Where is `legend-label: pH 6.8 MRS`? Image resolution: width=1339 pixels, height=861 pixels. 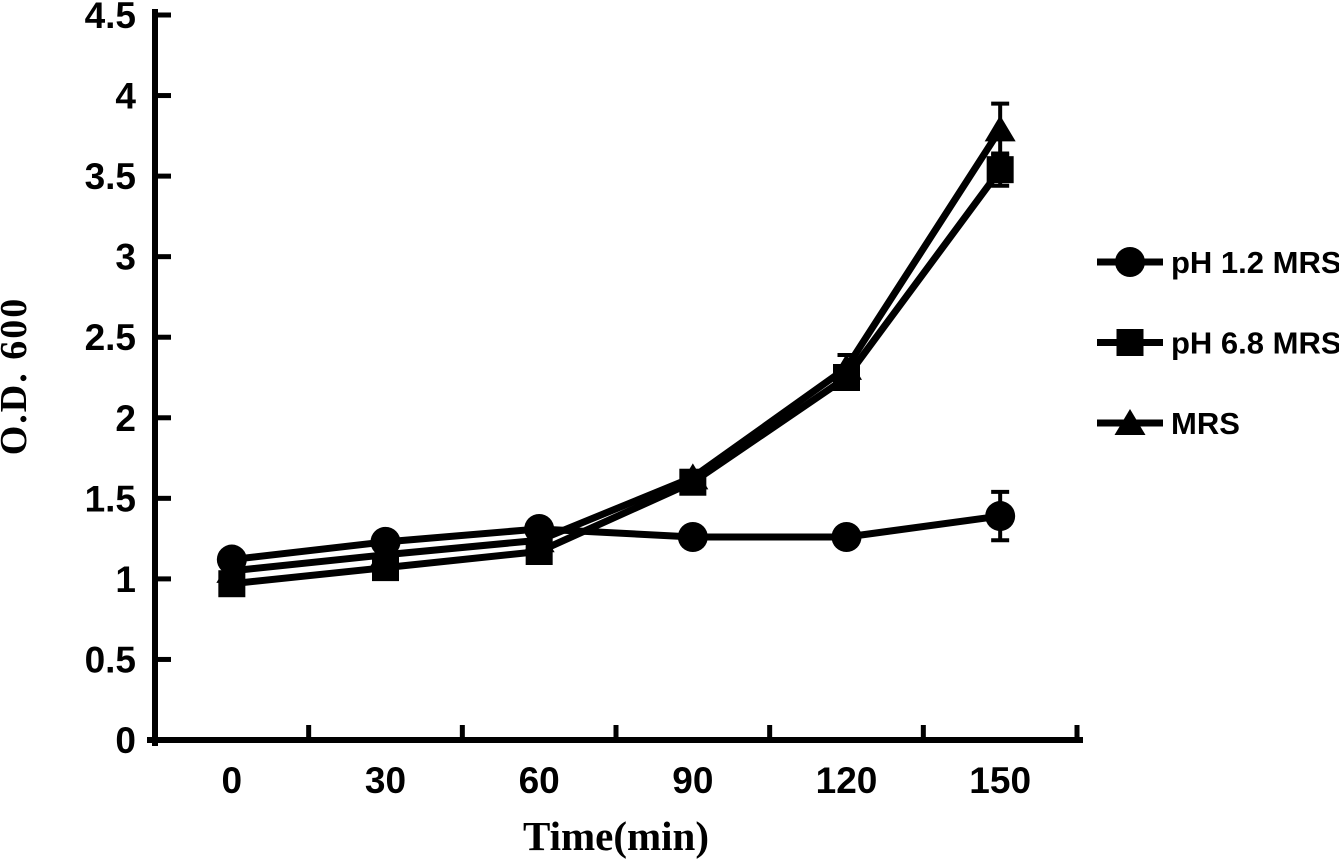 legend-label: pH 6.8 MRS is located at coordinates (1255, 343).